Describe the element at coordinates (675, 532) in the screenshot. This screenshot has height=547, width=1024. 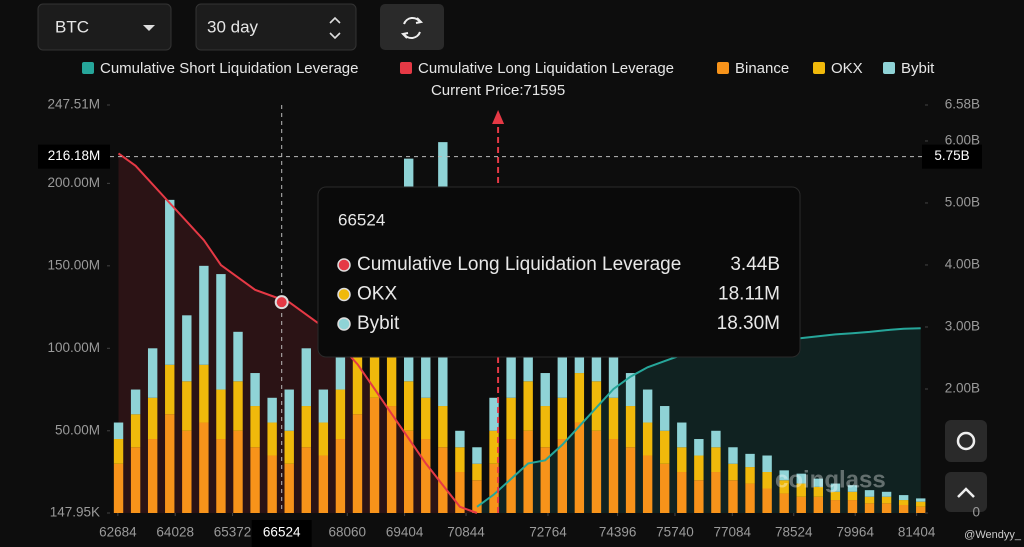
I see `x-tick-label: 75740` at that location.